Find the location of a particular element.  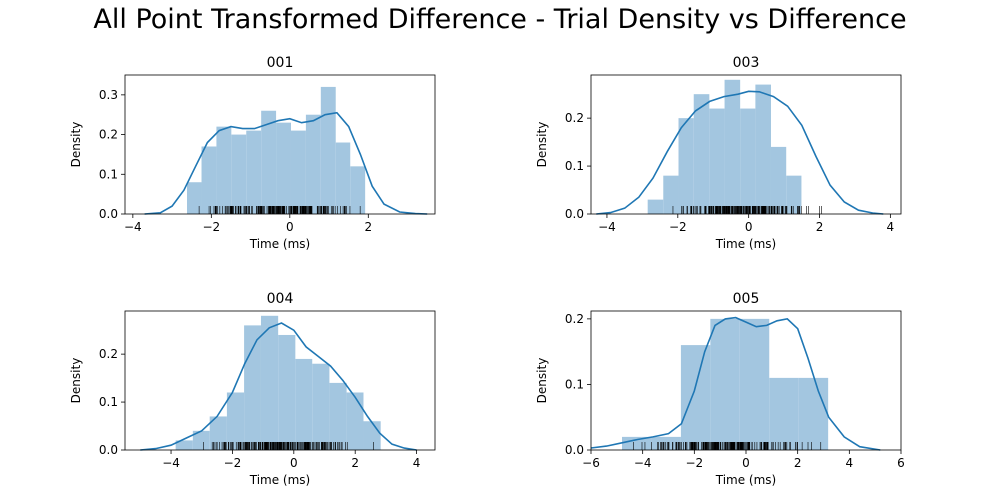

subplot-003: −4 −2 0 2 4 0.0 0.1 0.2 003 Time (ms) Density is located at coordinates (718, 153).